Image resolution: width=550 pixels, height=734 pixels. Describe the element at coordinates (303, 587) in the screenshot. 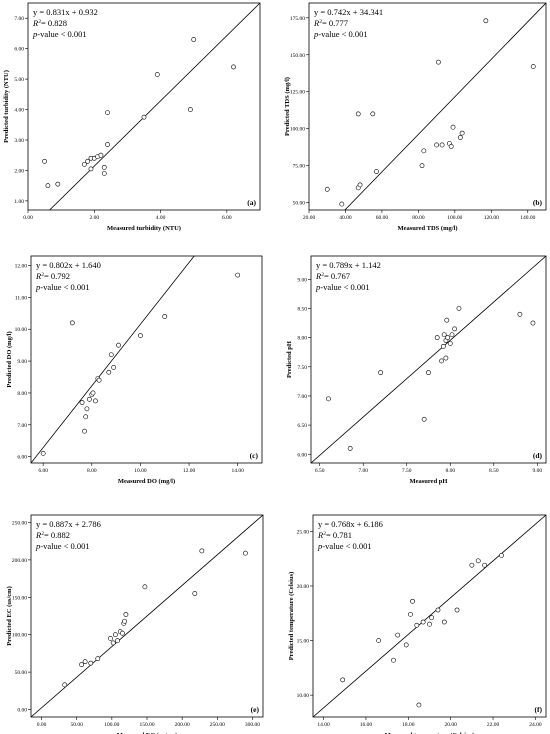

I see `y-tick-label: 20.00` at that location.